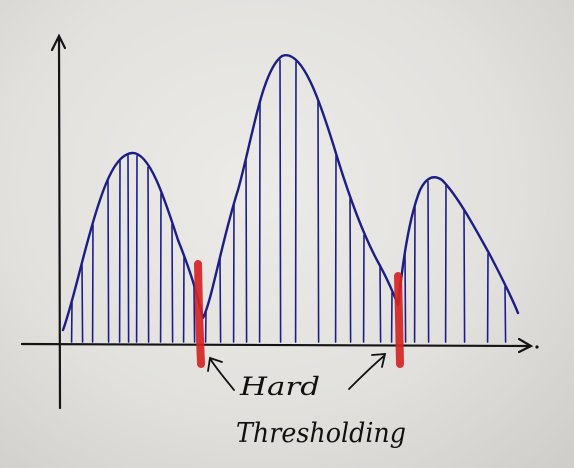 The width and height of the screenshot is (574, 468). What do you see at coordinates (276, 345) in the screenshot?
I see `x-axis` at bounding box center [276, 345].